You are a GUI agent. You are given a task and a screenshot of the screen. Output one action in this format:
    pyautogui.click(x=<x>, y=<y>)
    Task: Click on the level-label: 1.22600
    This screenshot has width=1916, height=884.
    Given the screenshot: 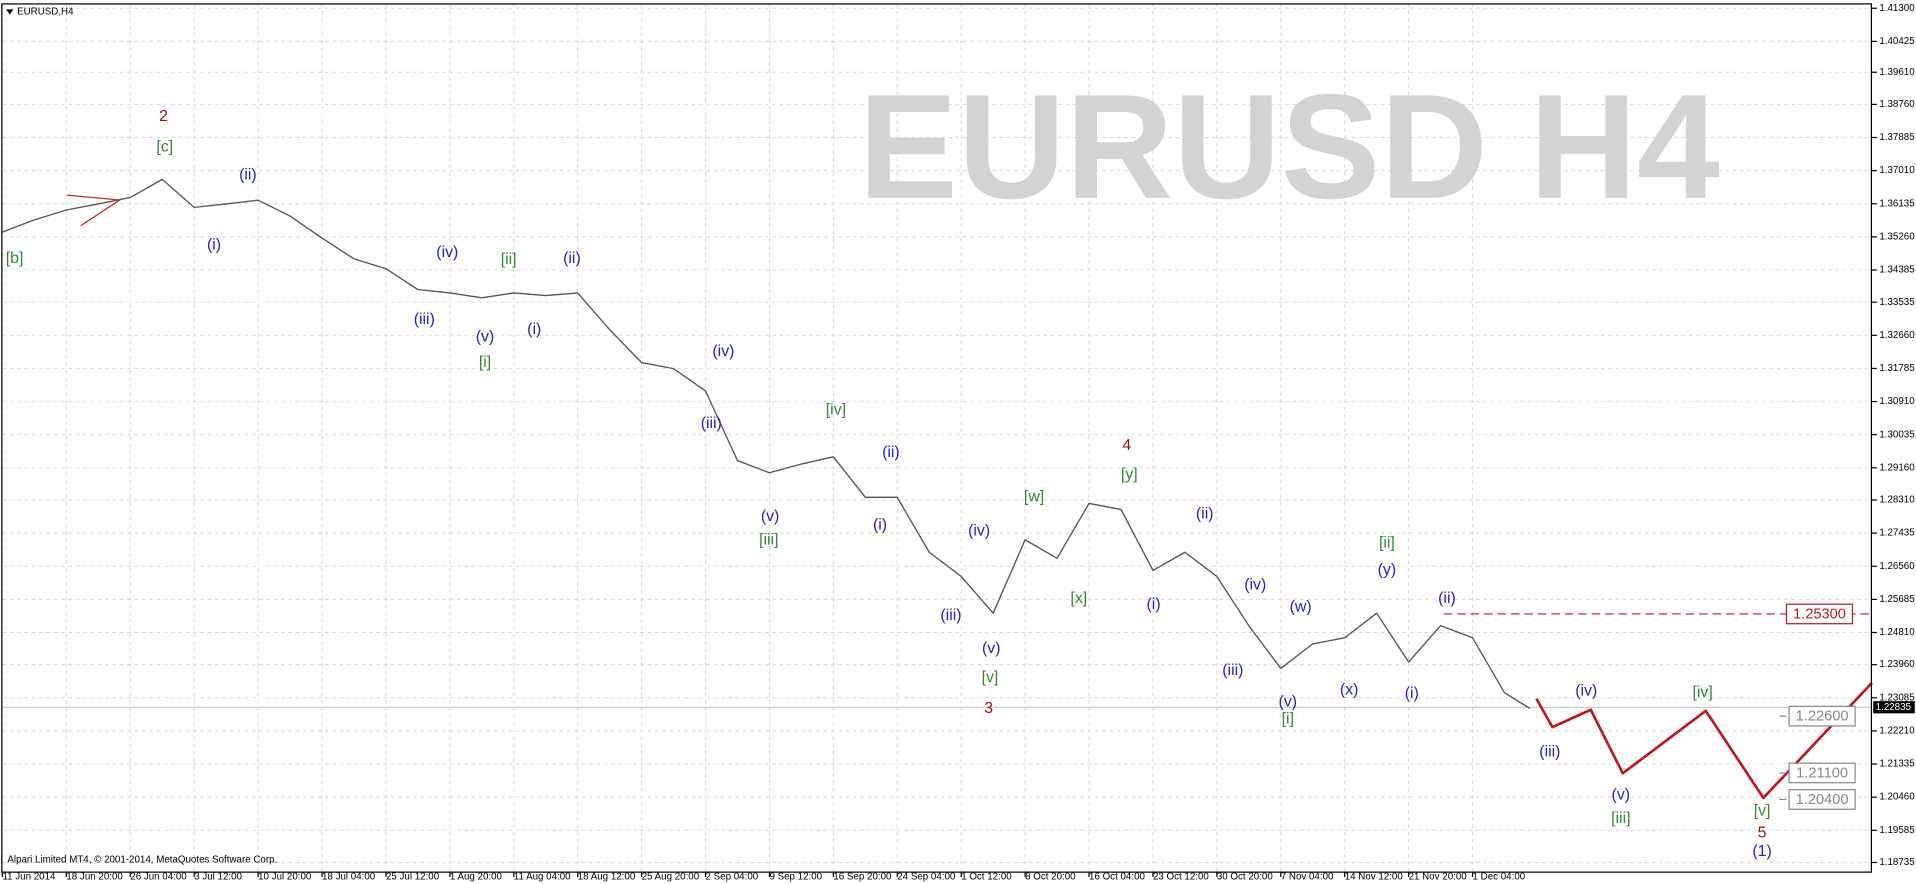 What is the action you would take?
    pyautogui.click(x=1822, y=717)
    